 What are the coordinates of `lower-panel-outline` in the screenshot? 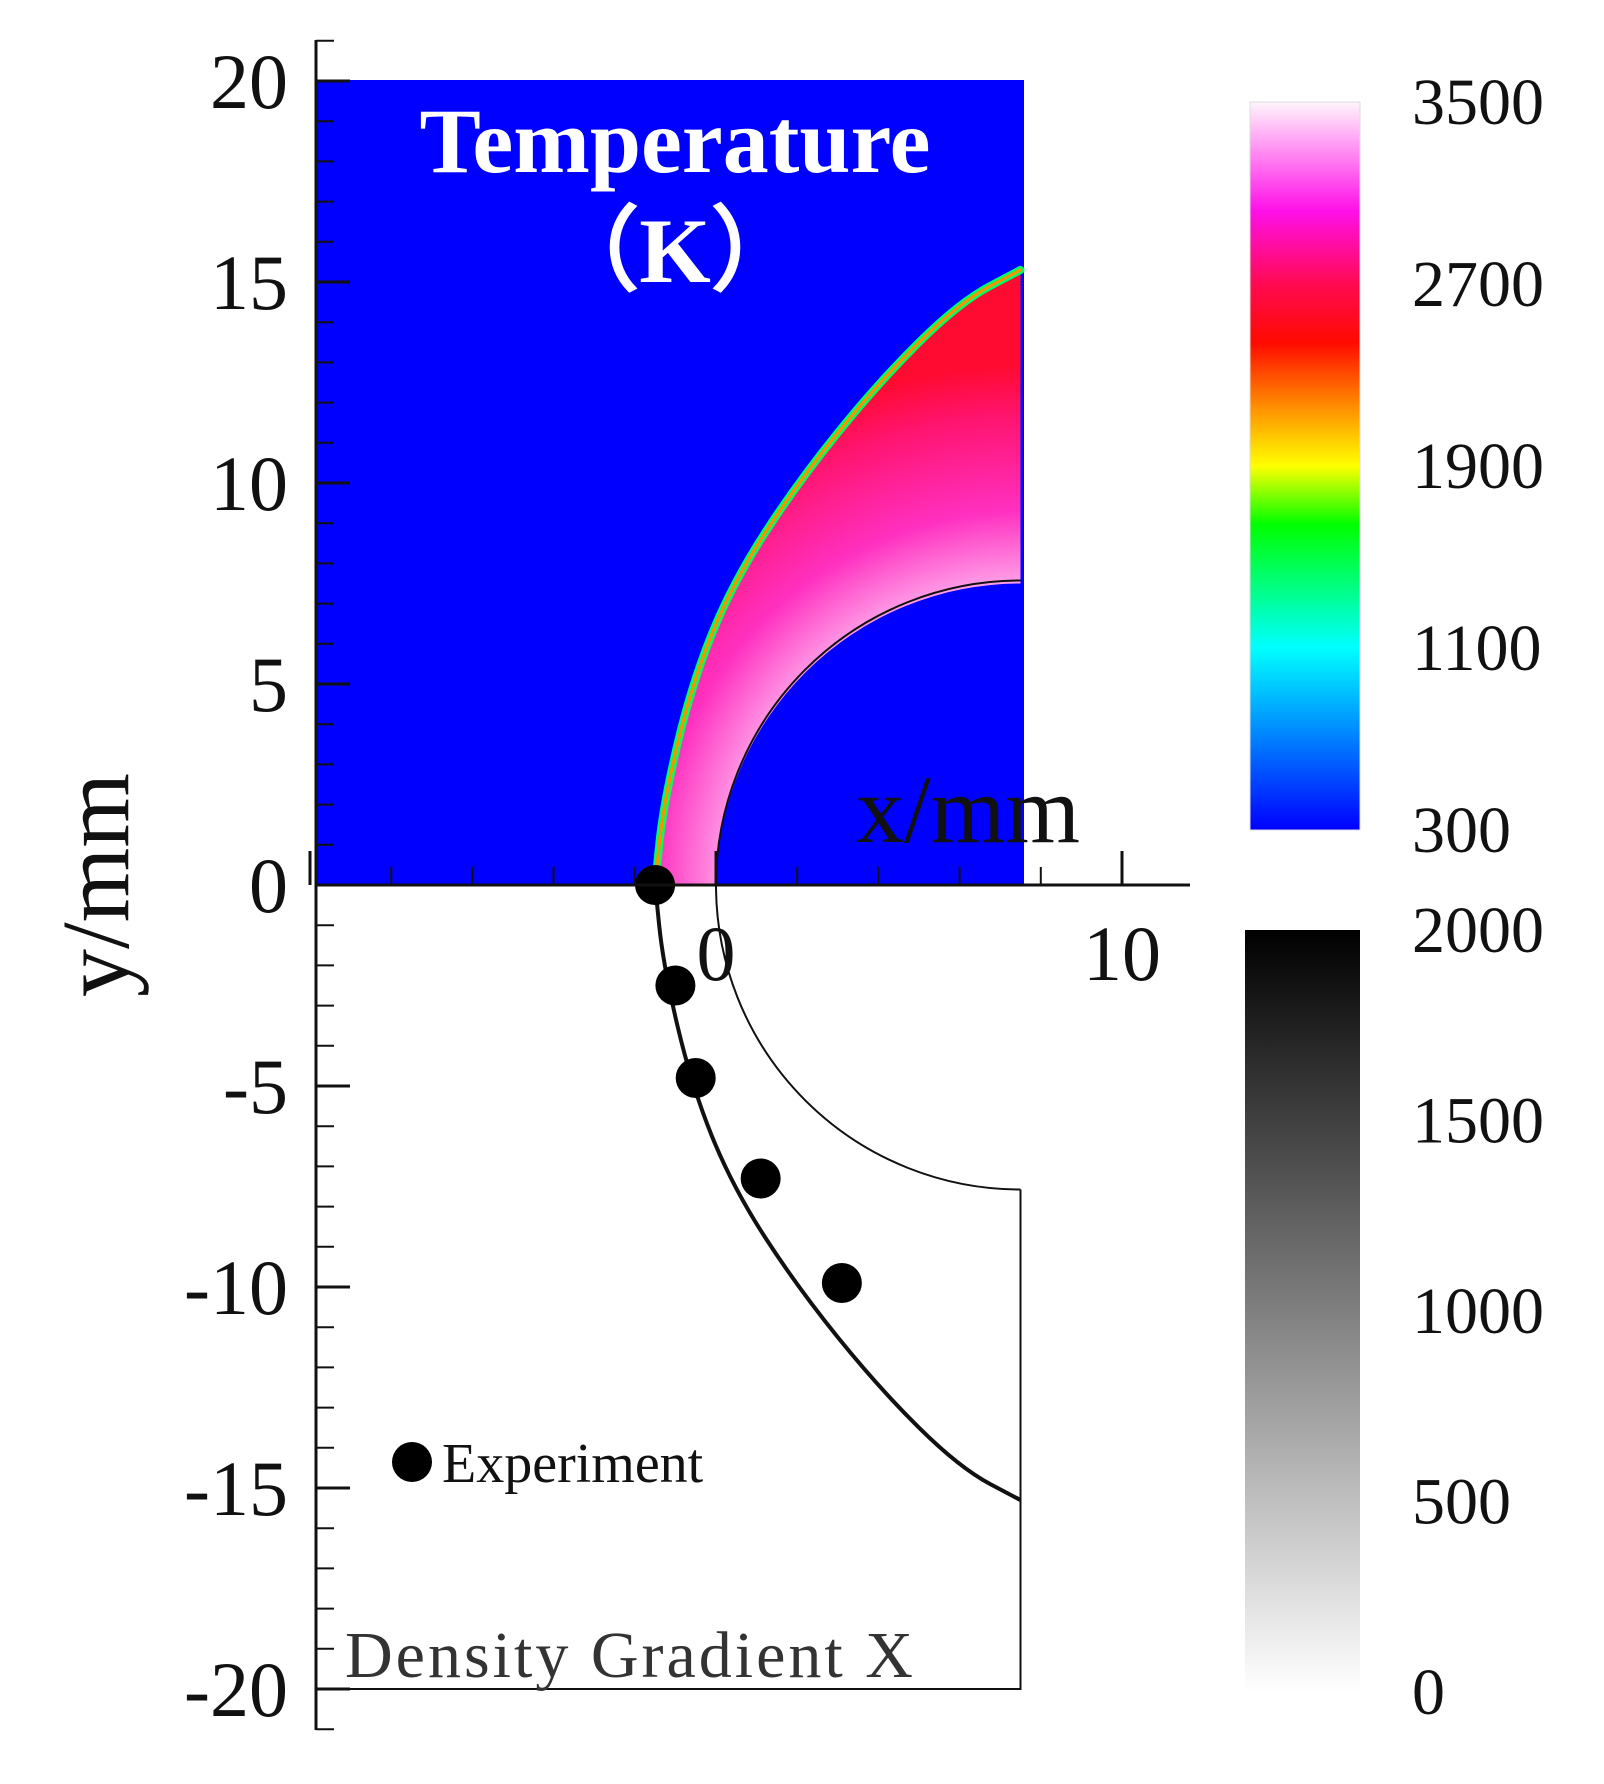 It's located at (669, 1439).